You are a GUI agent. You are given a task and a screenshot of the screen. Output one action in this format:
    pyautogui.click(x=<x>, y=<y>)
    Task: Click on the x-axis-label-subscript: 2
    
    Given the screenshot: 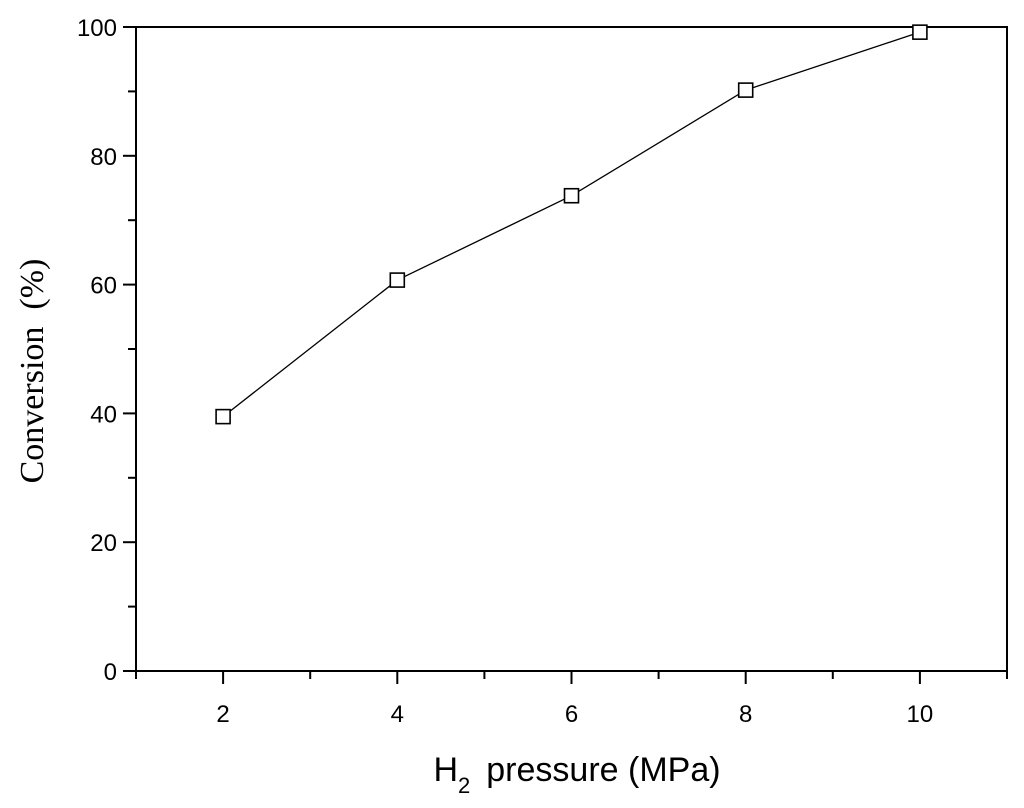 What is the action you would take?
    pyautogui.click(x=464, y=785)
    